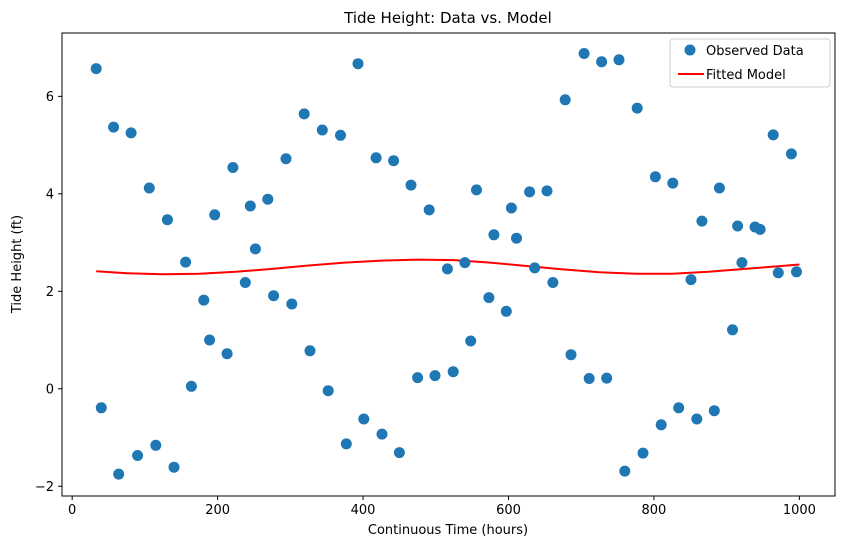  What do you see at coordinates (508, 510) in the screenshot?
I see `x-tick-label: 600` at bounding box center [508, 510].